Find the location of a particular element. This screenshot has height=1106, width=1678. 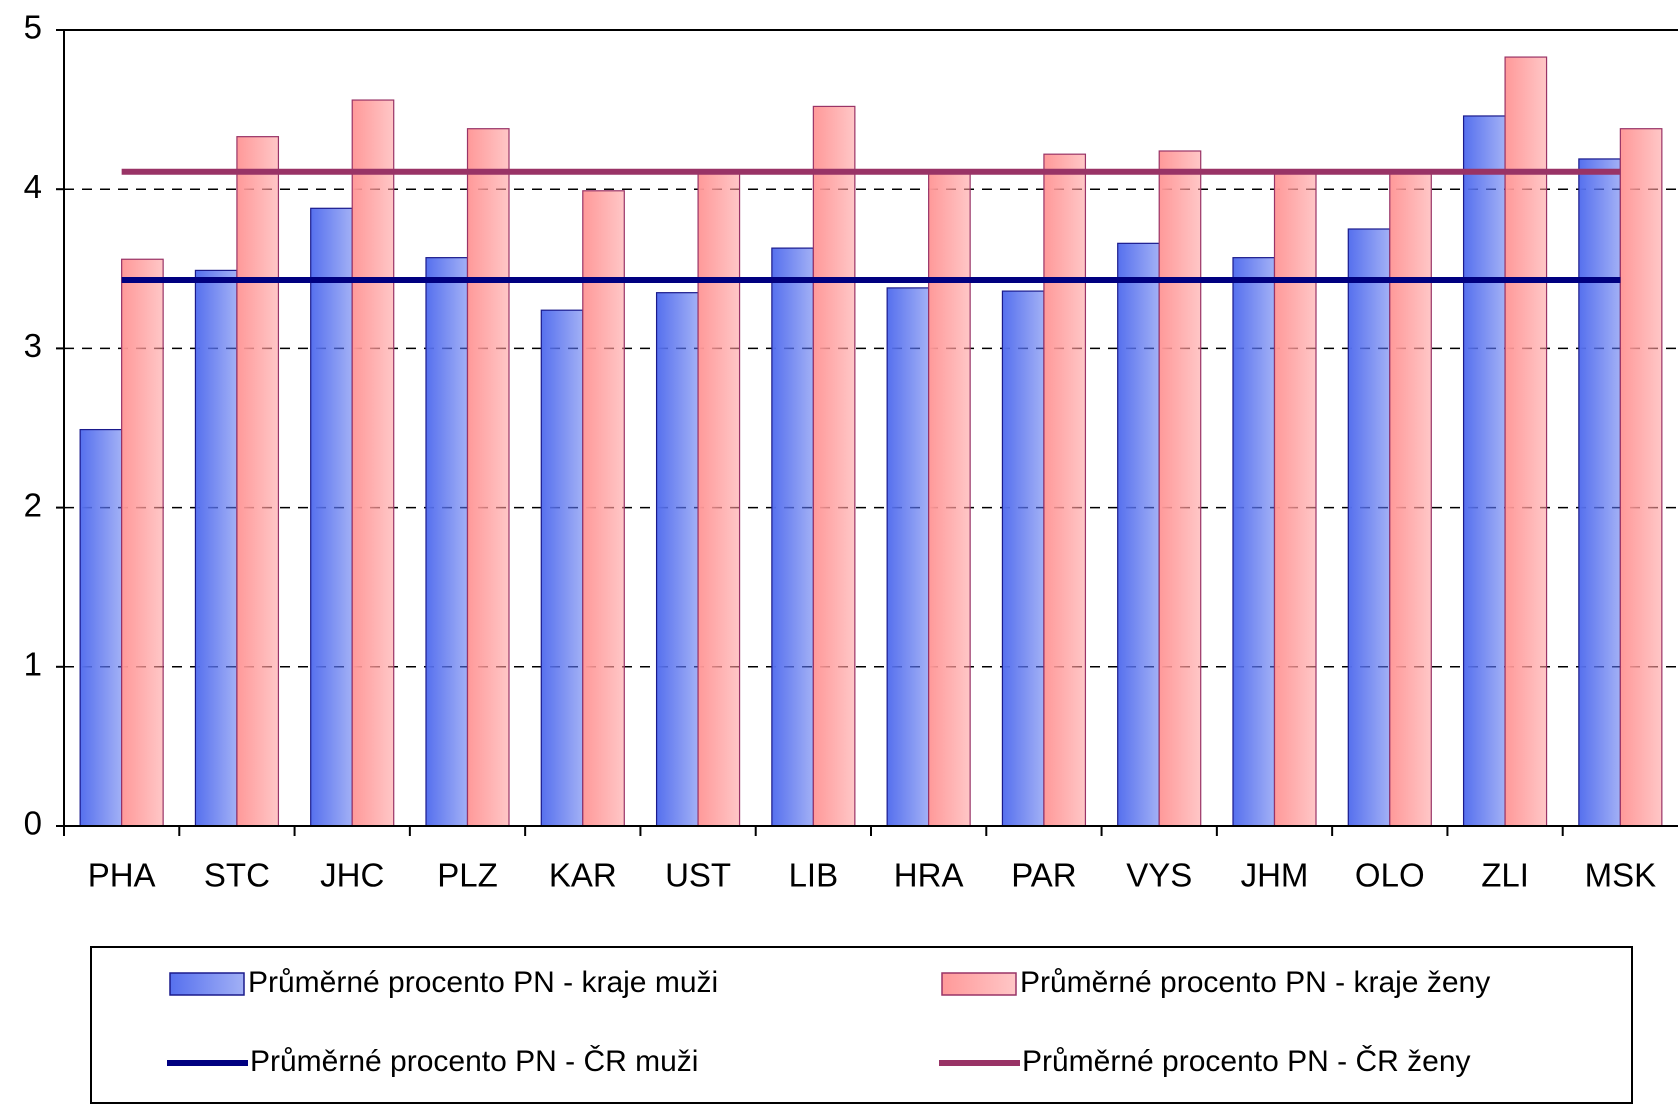

x-tick-label: JHM is located at coordinates (1275, 875).